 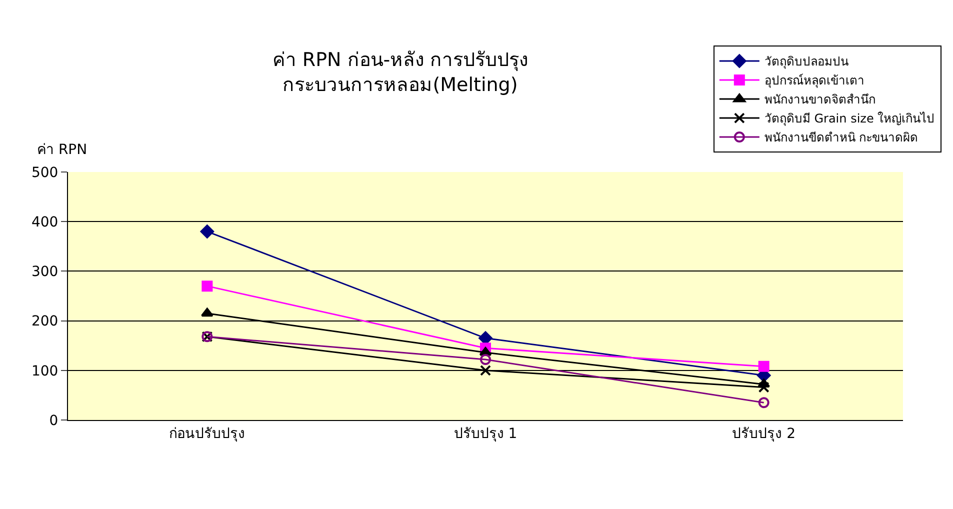 What do you see at coordinates (814, 81) in the screenshot?
I see `legend-label: อุปกรณ์หลุดเข้าเตา` at bounding box center [814, 81].